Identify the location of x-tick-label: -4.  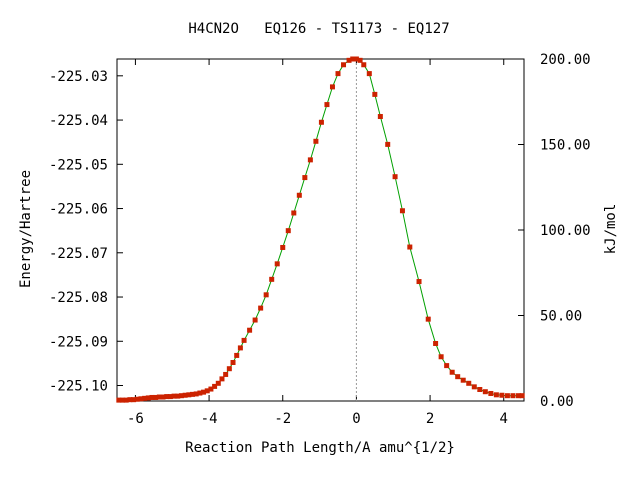
(209, 419).